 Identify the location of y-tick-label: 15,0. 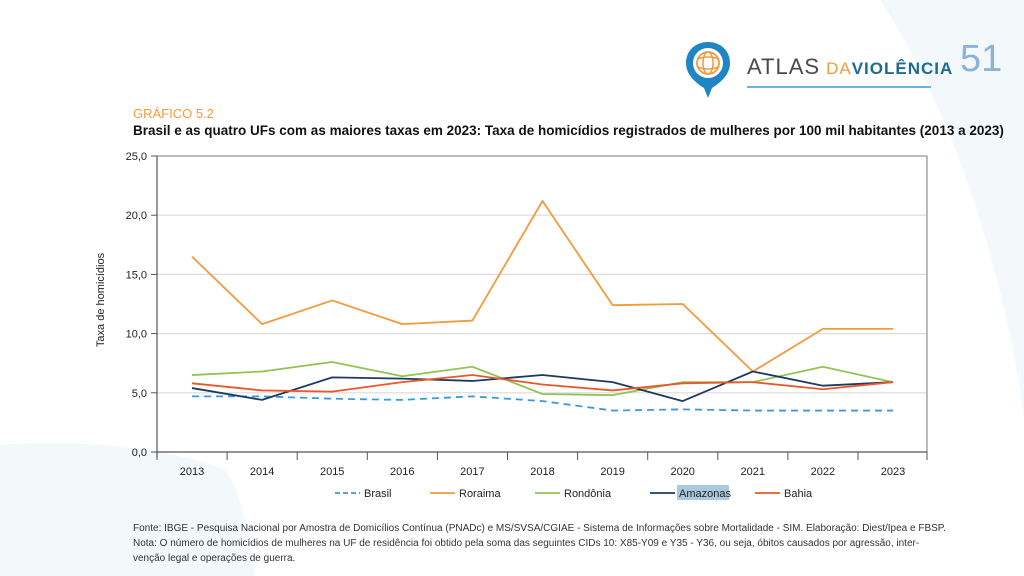
(136, 275).